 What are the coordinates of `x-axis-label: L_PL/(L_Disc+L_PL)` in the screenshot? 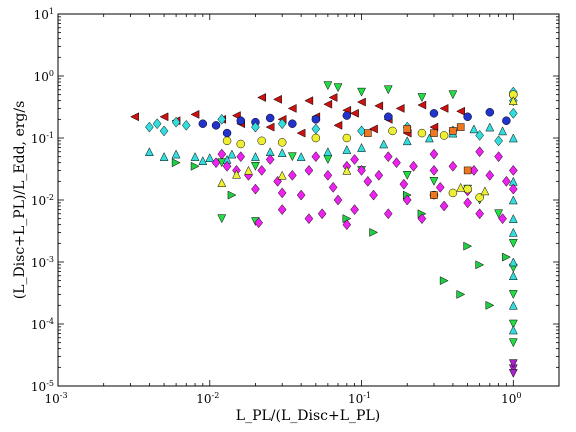 It's located at (308, 416).